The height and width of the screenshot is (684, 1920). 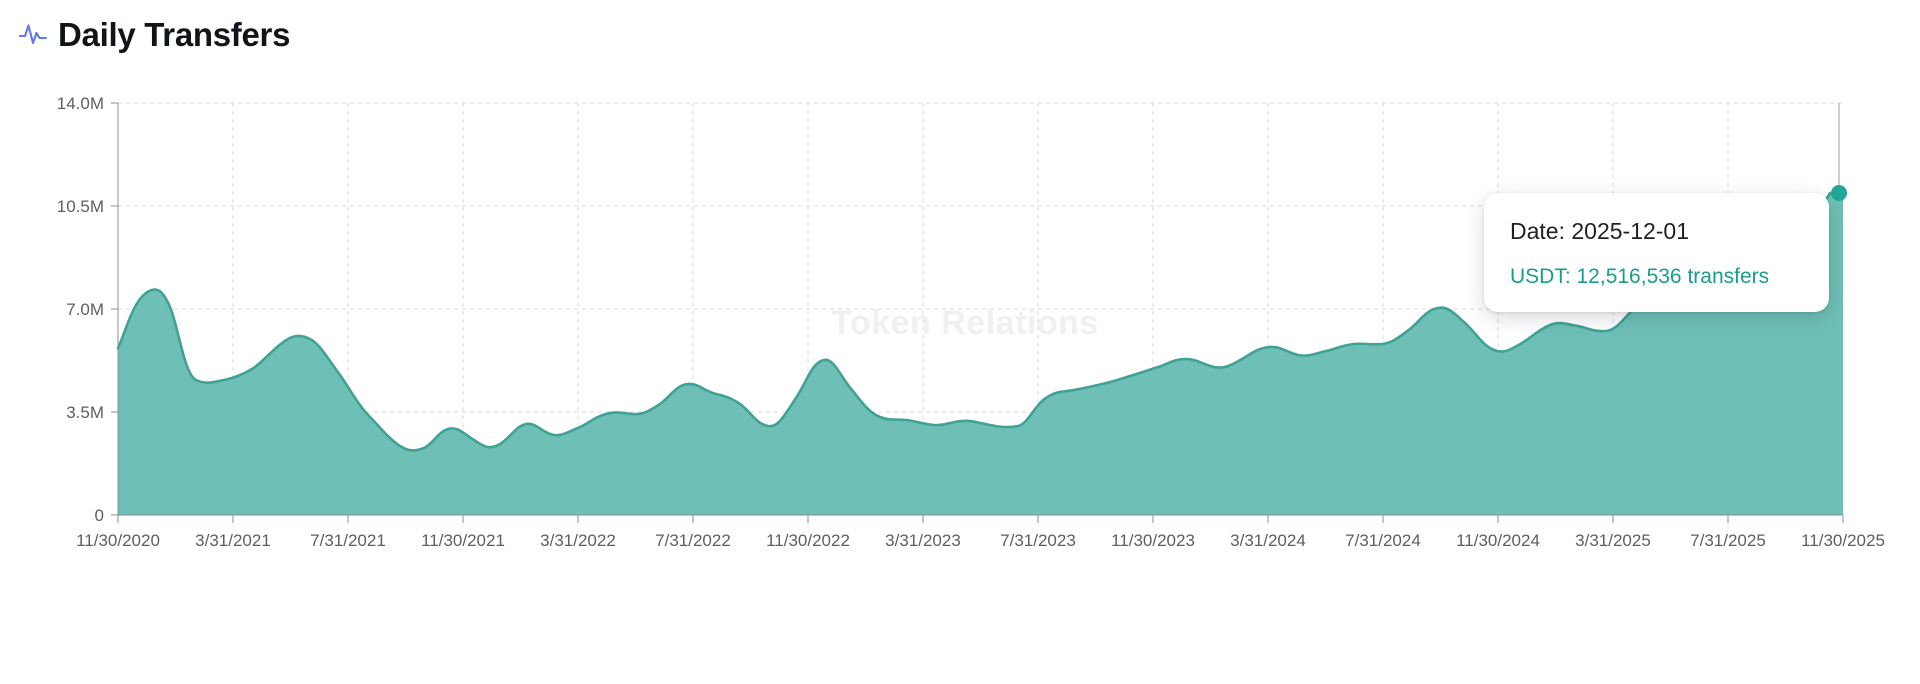 What do you see at coordinates (1153, 540) in the screenshot?
I see `x-tick-label: 11/30/2023` at bounding box center [1153, 540].